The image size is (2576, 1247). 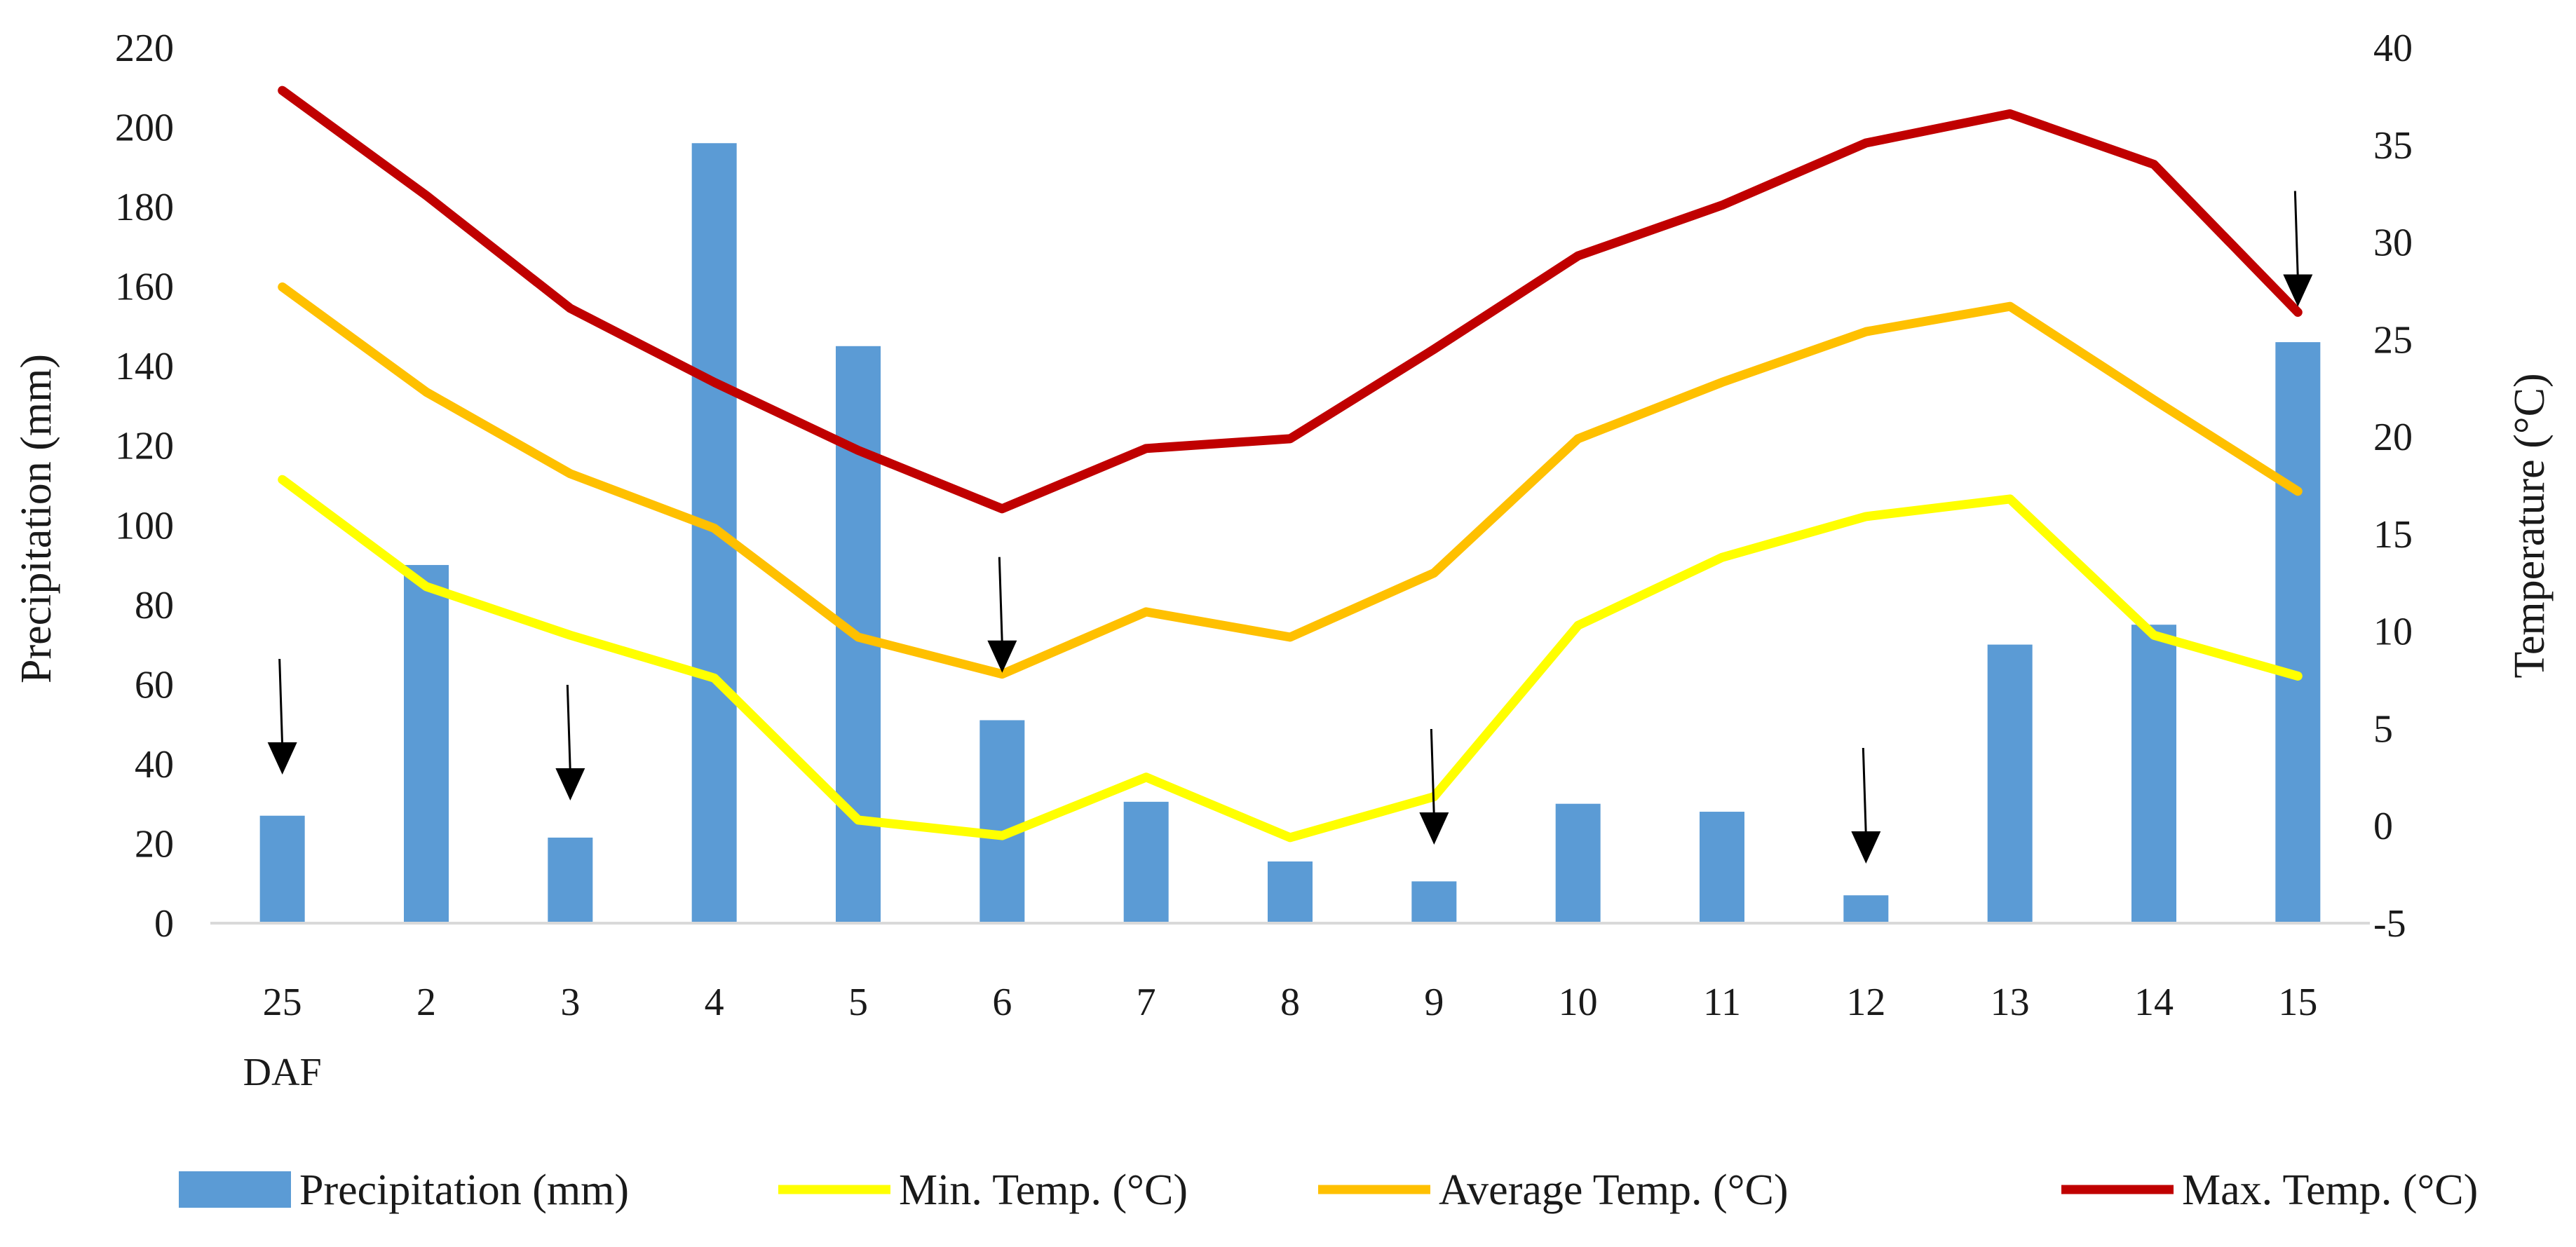 I want to click on legend-label: Min. Temp. (°C), so click(x=1043, y=1190).